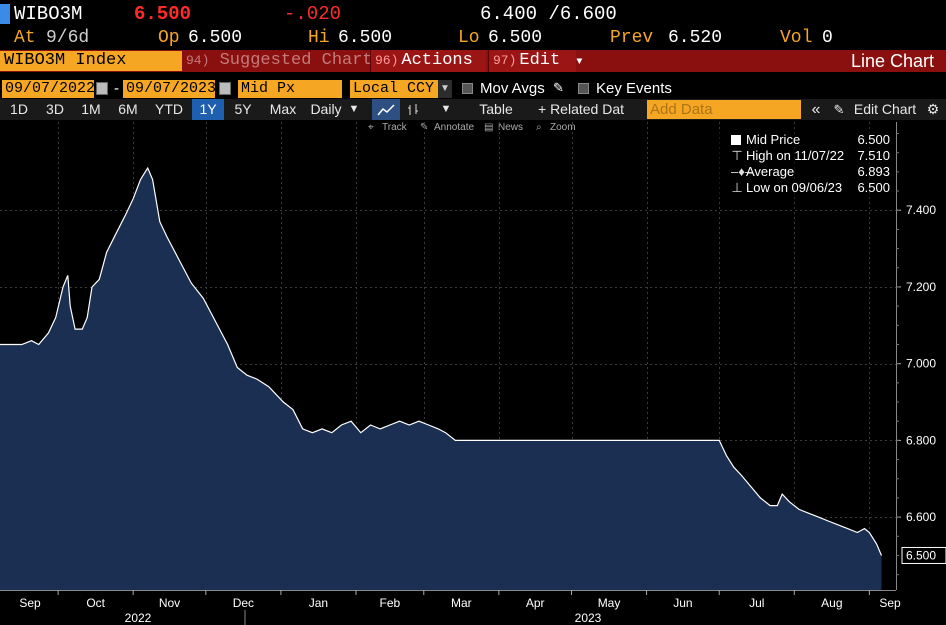  I want to click on legend-low-label: Low on 09/06/23, so click(794, 187).